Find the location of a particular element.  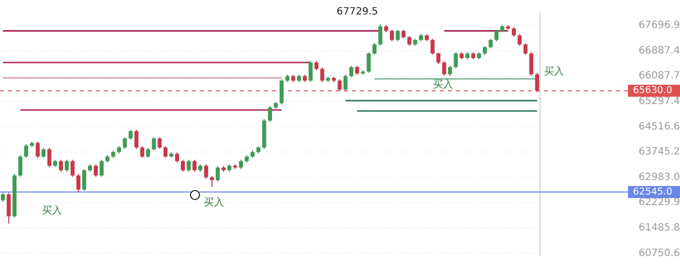

text: 买入 is located at coordinates (554, 72).